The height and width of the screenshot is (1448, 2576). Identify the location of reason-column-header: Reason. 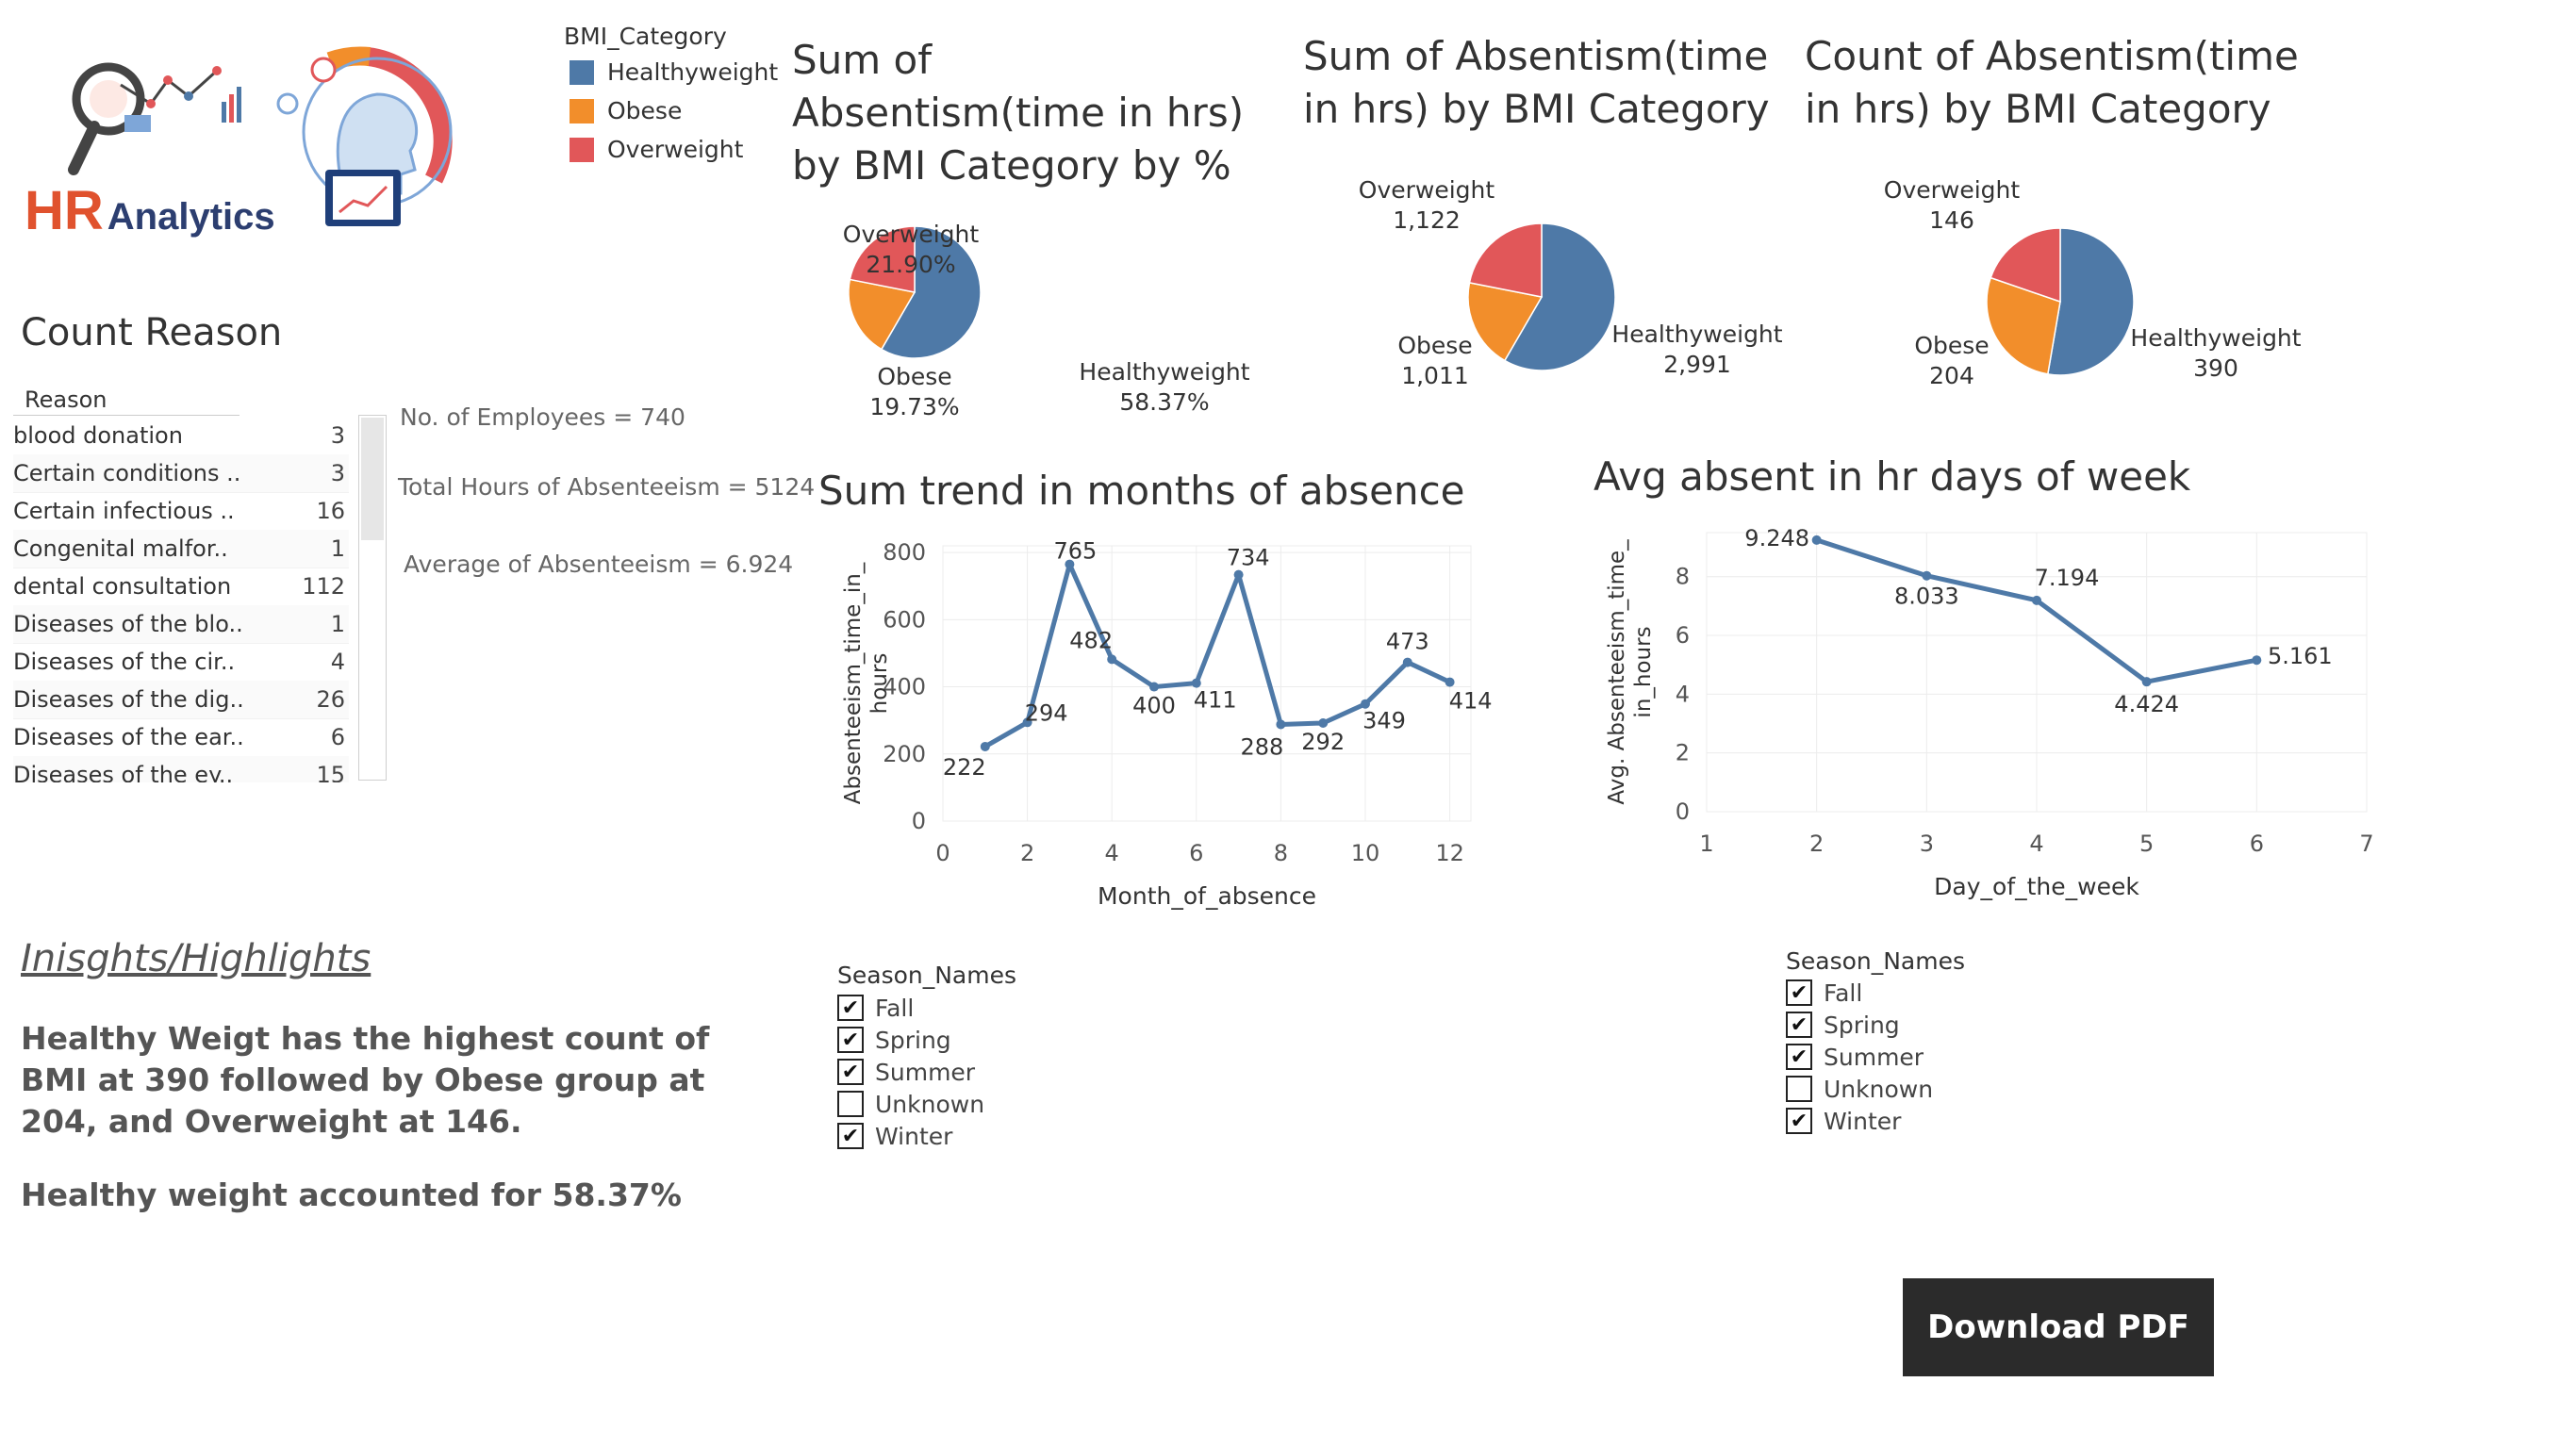
(66, 400).